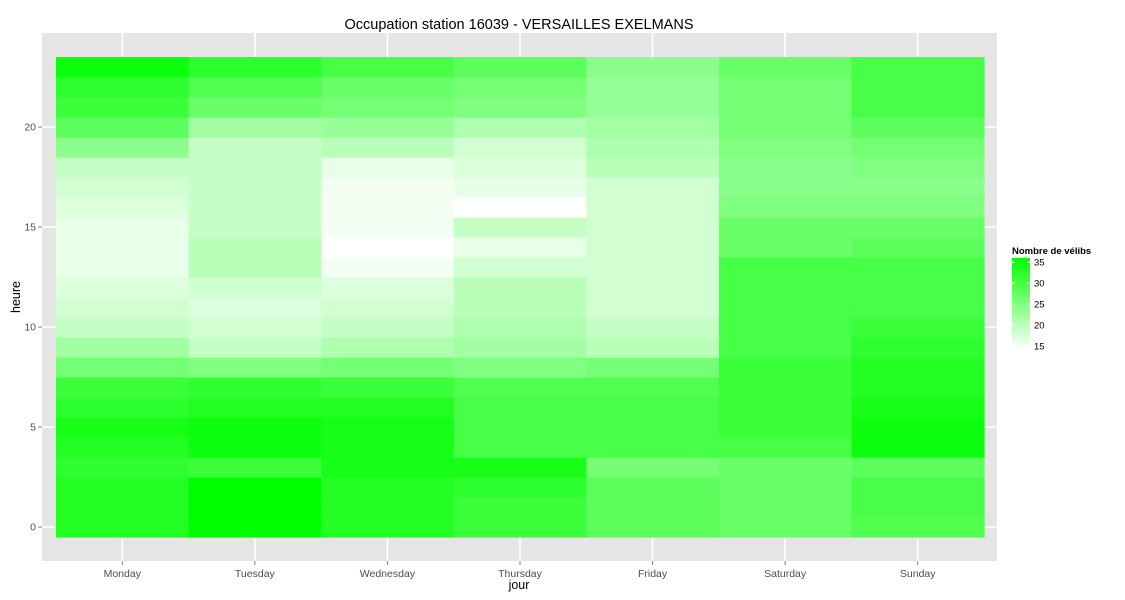 Image resolution: width=1125 pixels, height=600 pixels. Describe the element at coordinates (388, 574) in the screenshot. I see `x-tick-label: Wednesday` at that location.